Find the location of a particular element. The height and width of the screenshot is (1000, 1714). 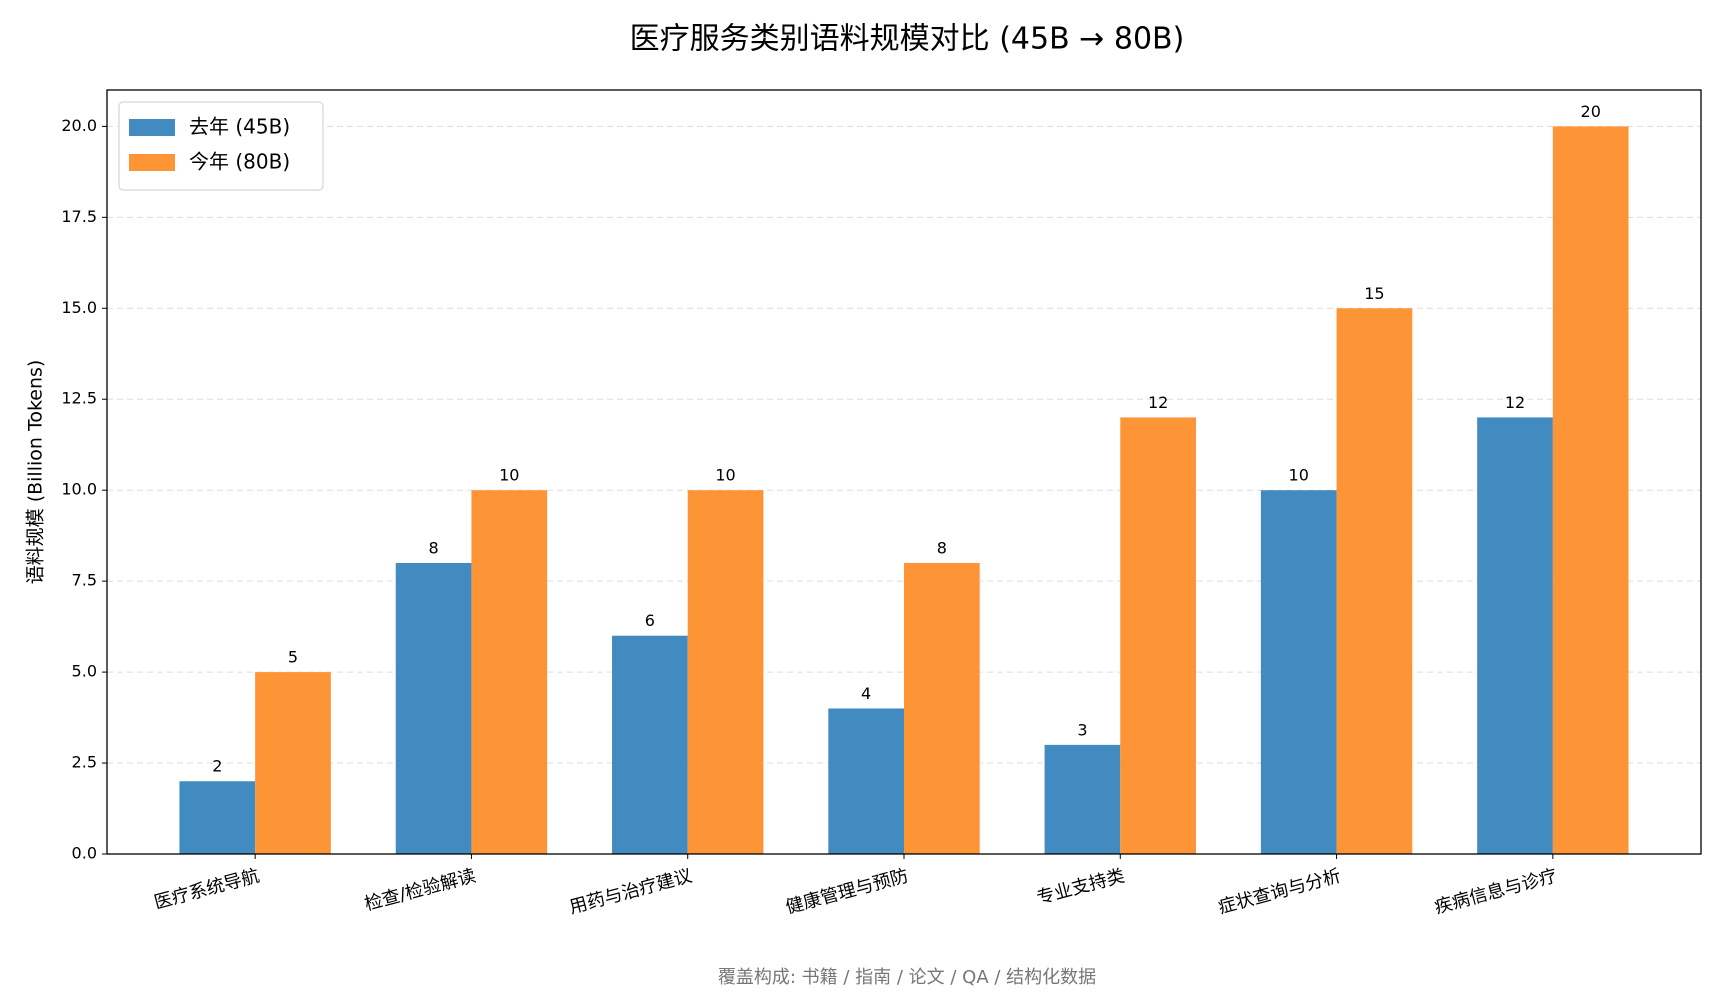

value-label: 20 is located at coordinates (1591, 111).